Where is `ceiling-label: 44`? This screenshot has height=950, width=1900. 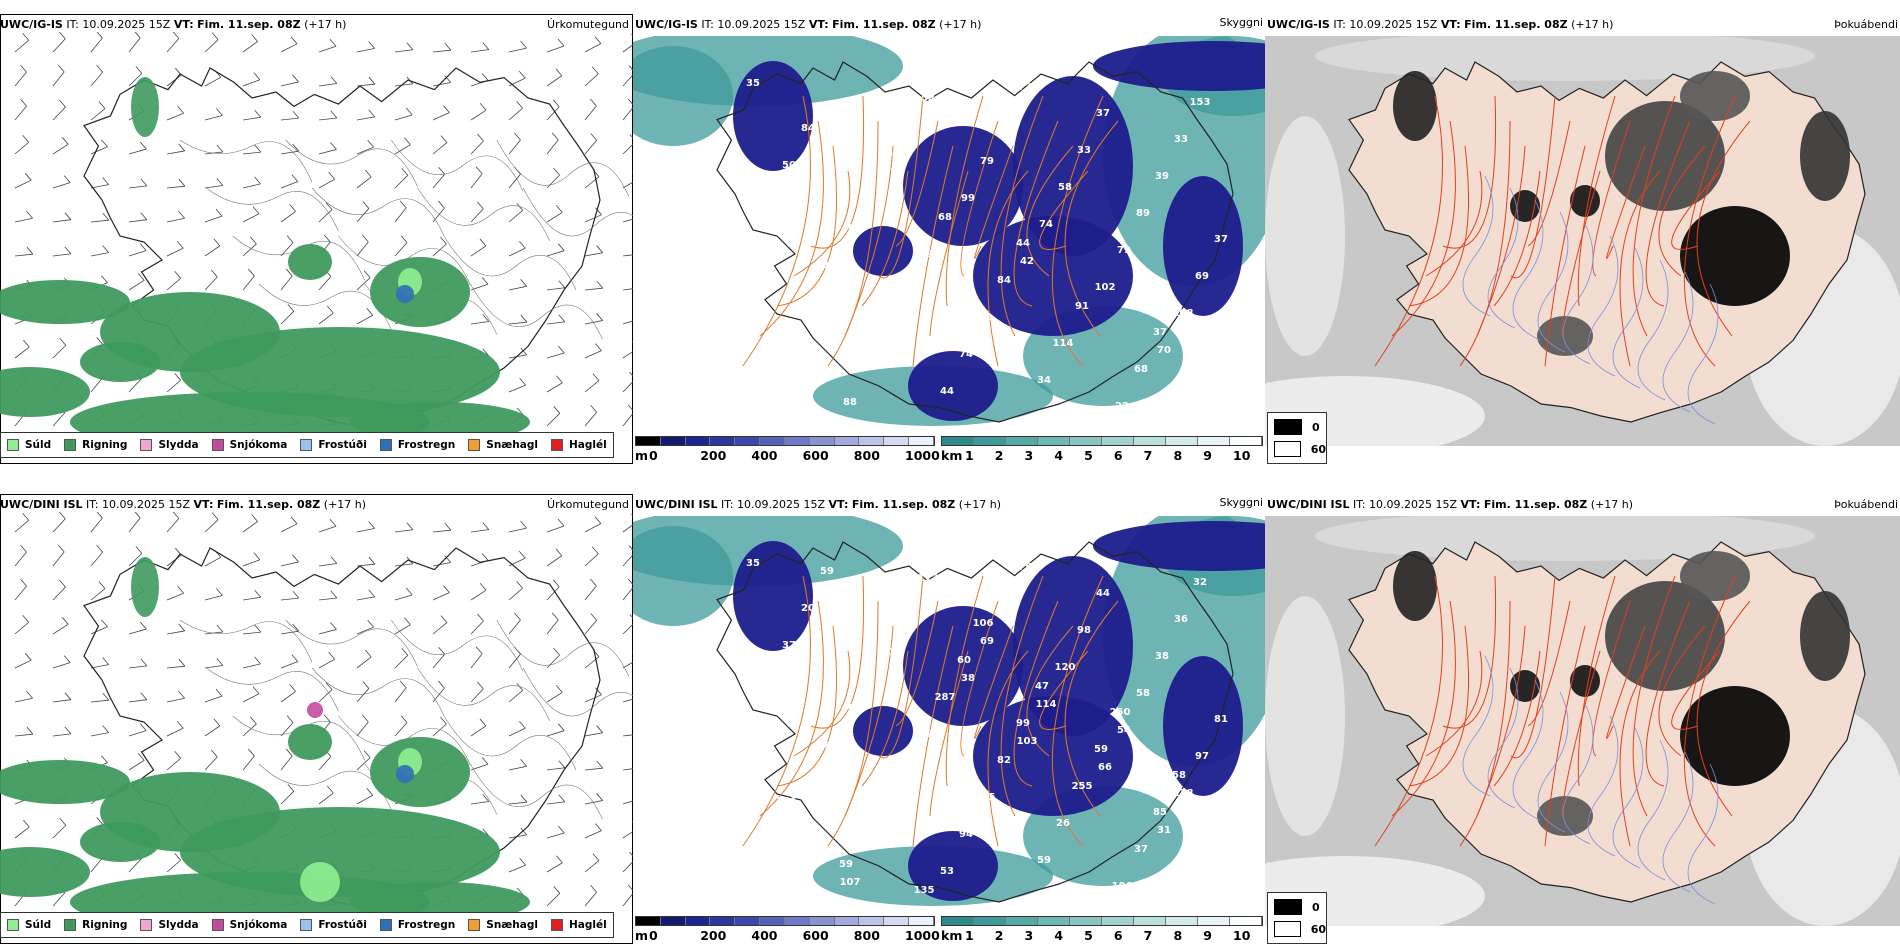
ceiling-label: 44 is located at coordinates (1103, 593).